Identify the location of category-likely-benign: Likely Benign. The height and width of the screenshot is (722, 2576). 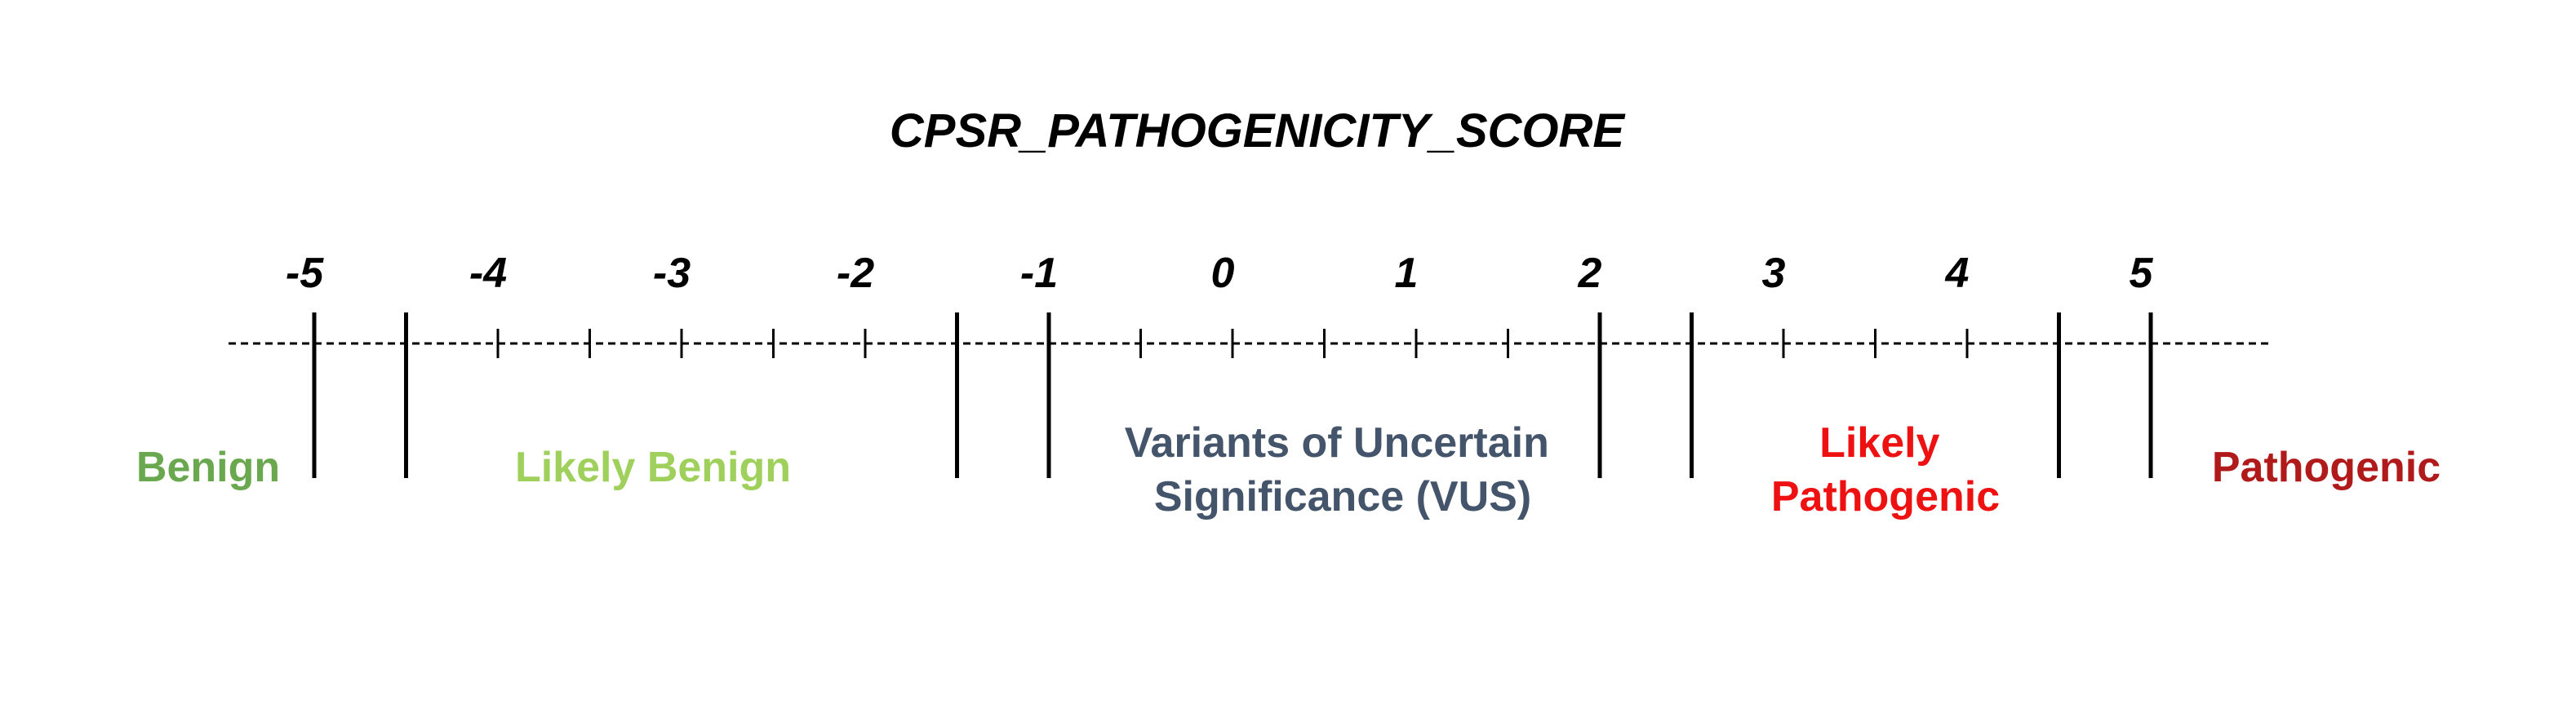
(653, 467).